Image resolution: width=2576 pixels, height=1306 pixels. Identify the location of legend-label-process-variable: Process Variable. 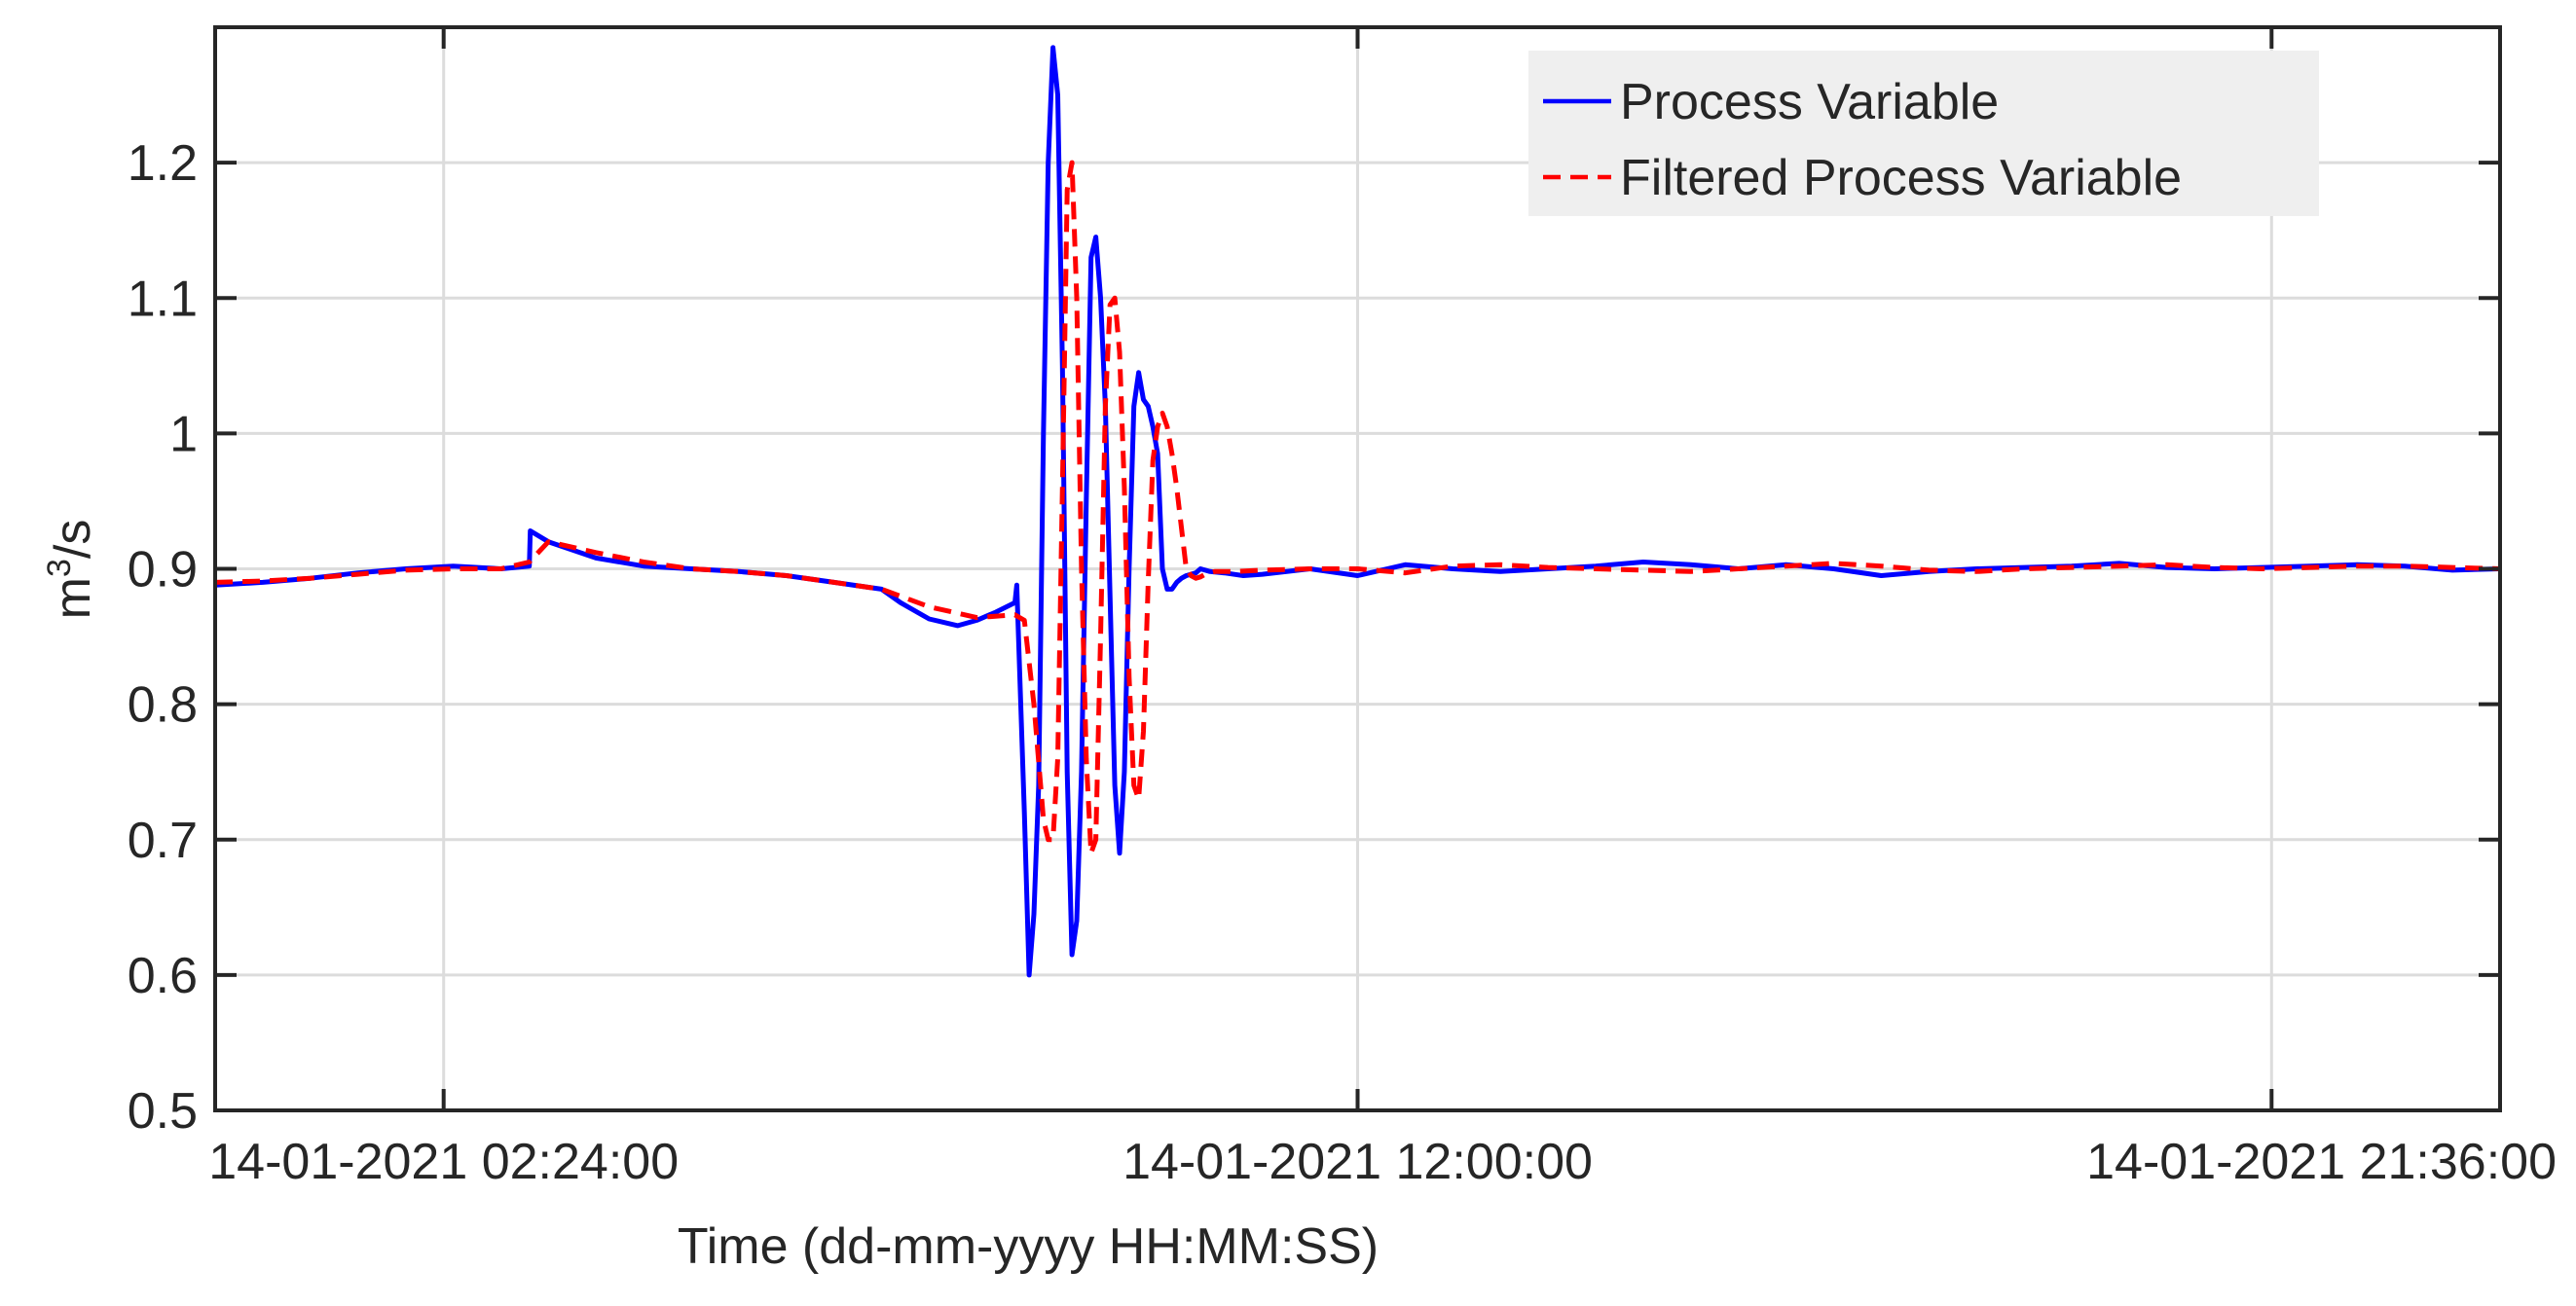
(1809, 102).